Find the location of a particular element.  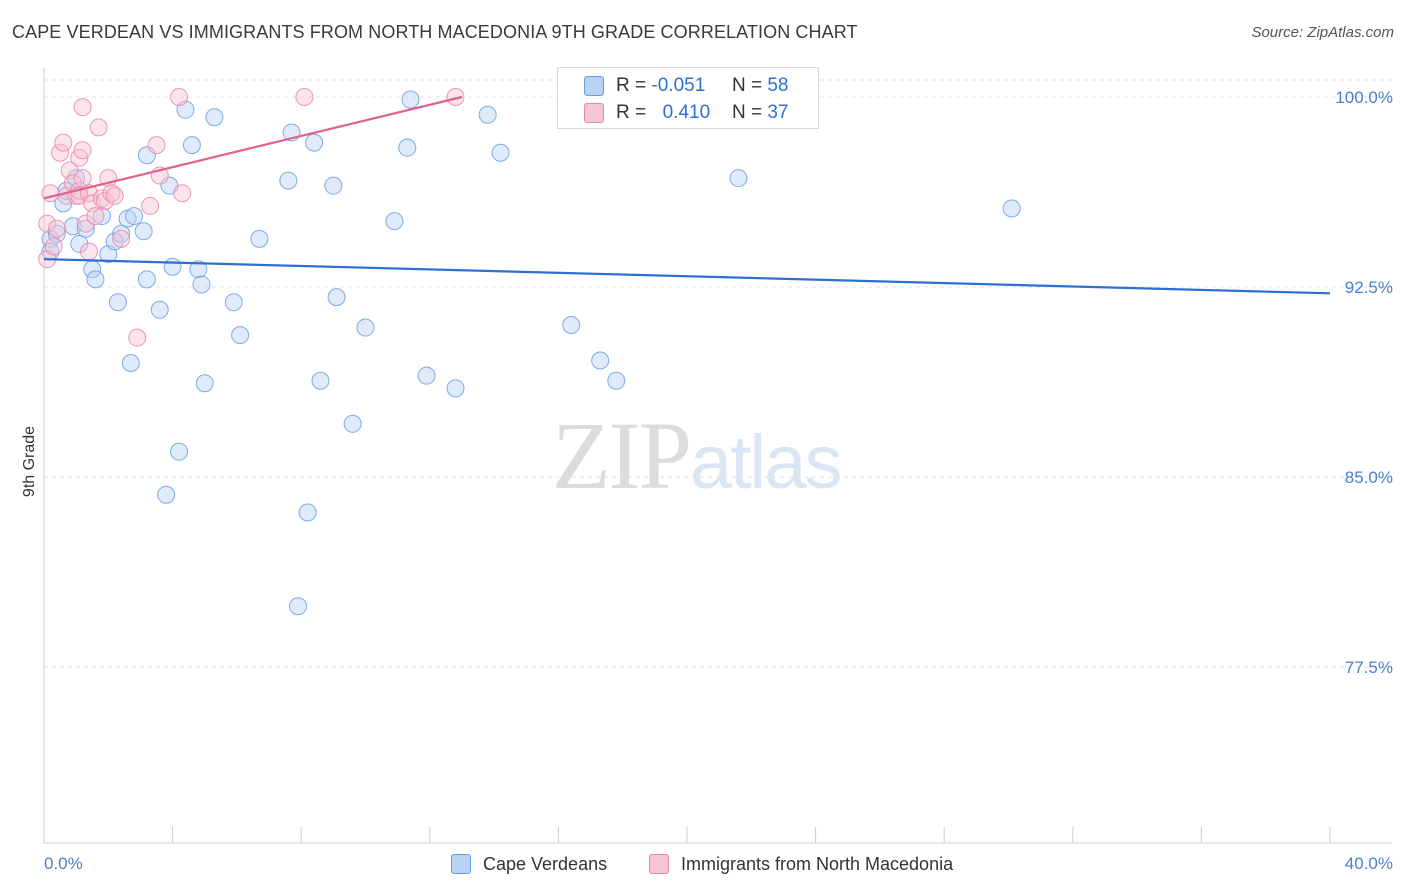

stats-row-cape-verdeans: R = -0.051 N = 58 is located at coordinates (686, 86).